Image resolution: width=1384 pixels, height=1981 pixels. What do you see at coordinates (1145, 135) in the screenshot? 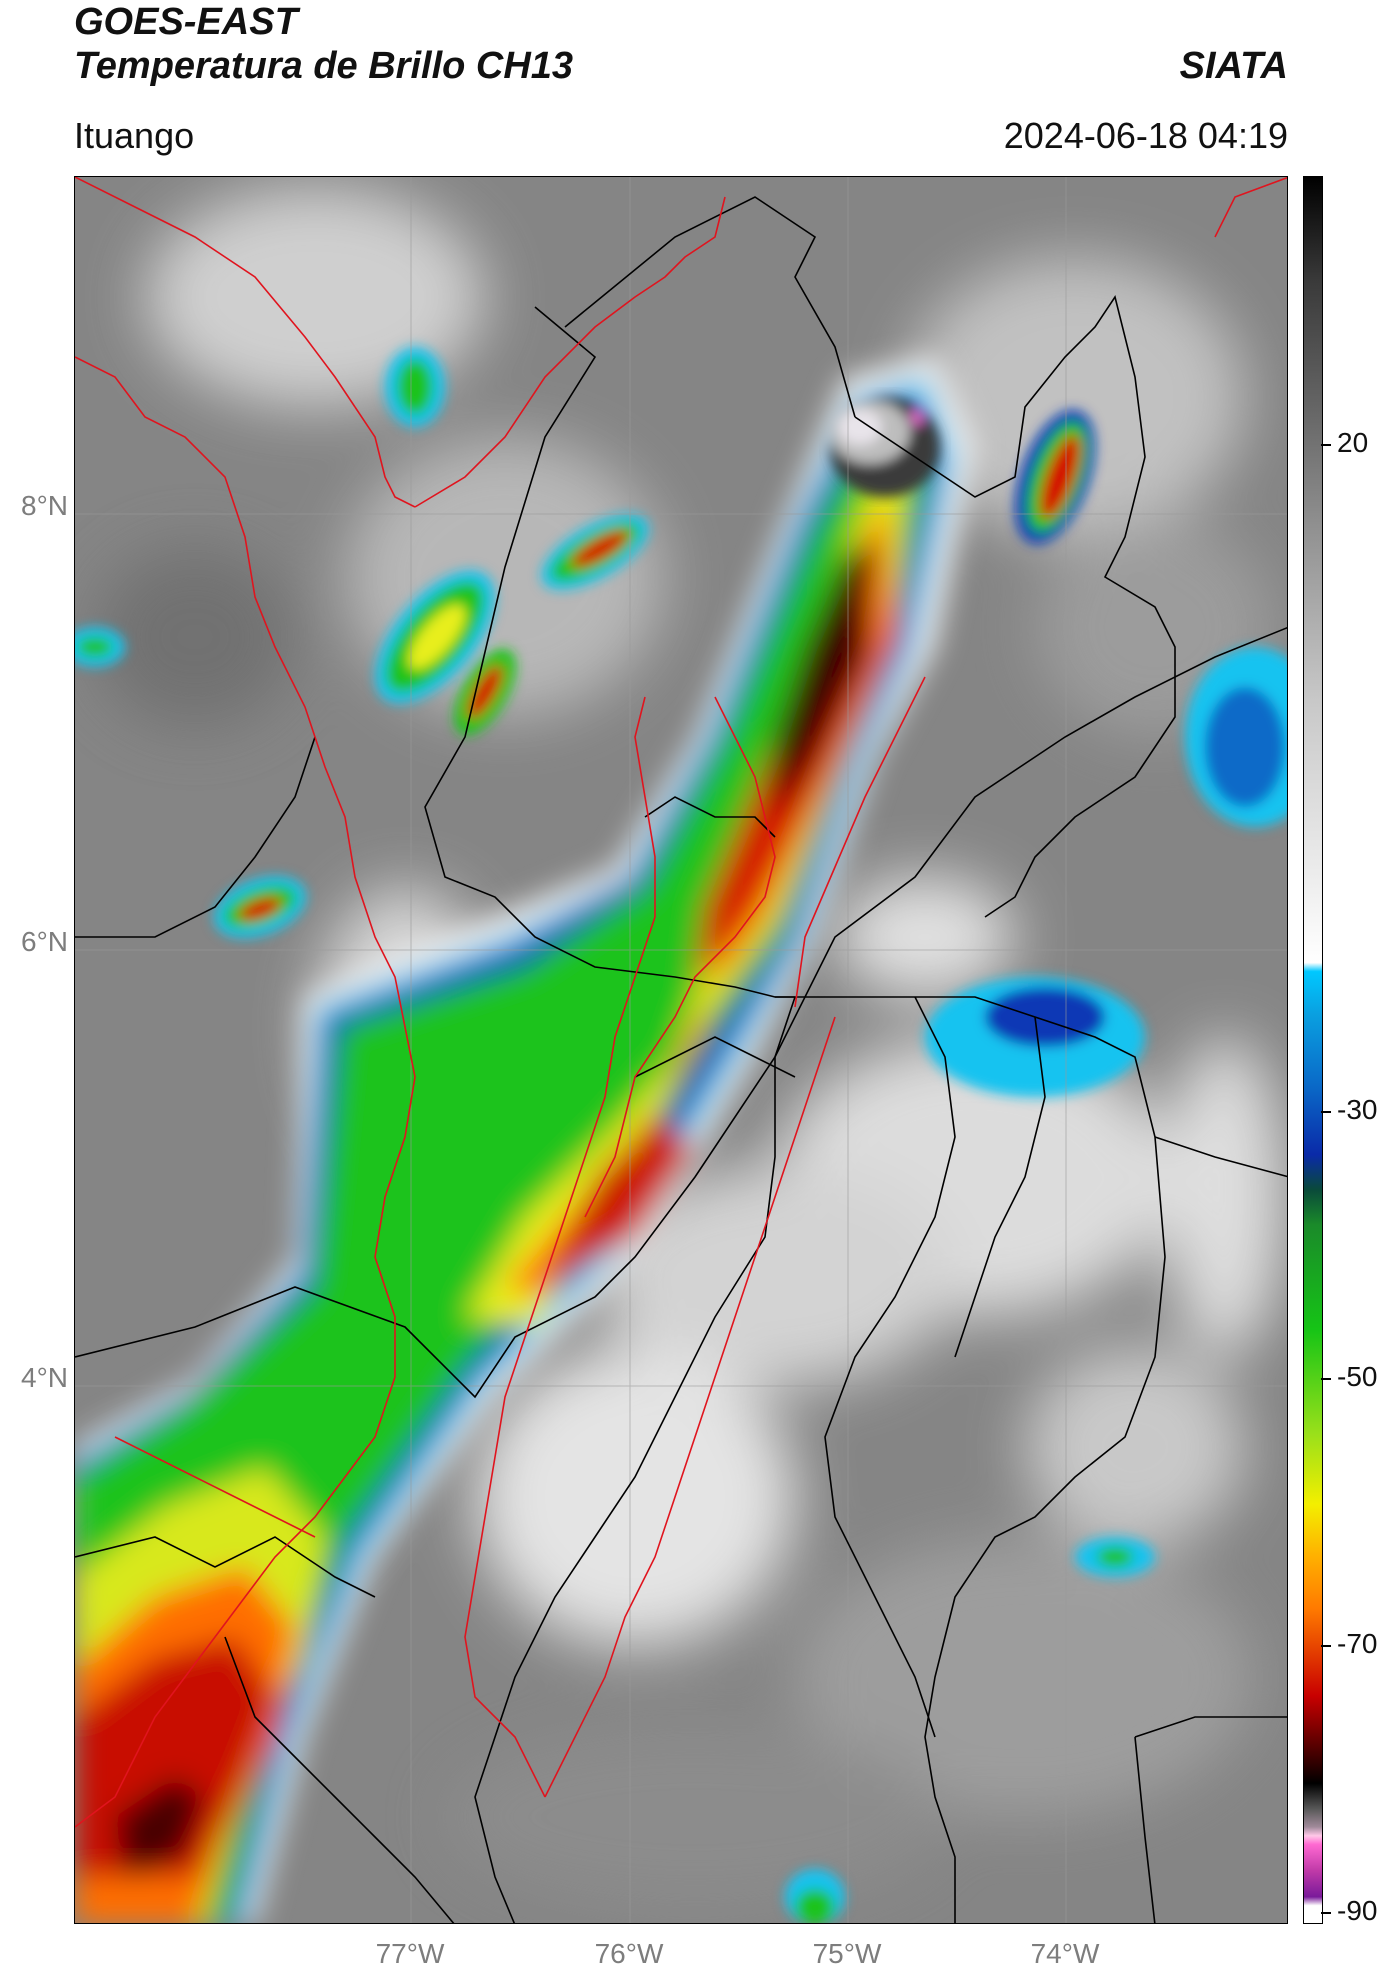
I see `datetime-label: 2024-06-18 04:19` at bounding box center [1145, 135].